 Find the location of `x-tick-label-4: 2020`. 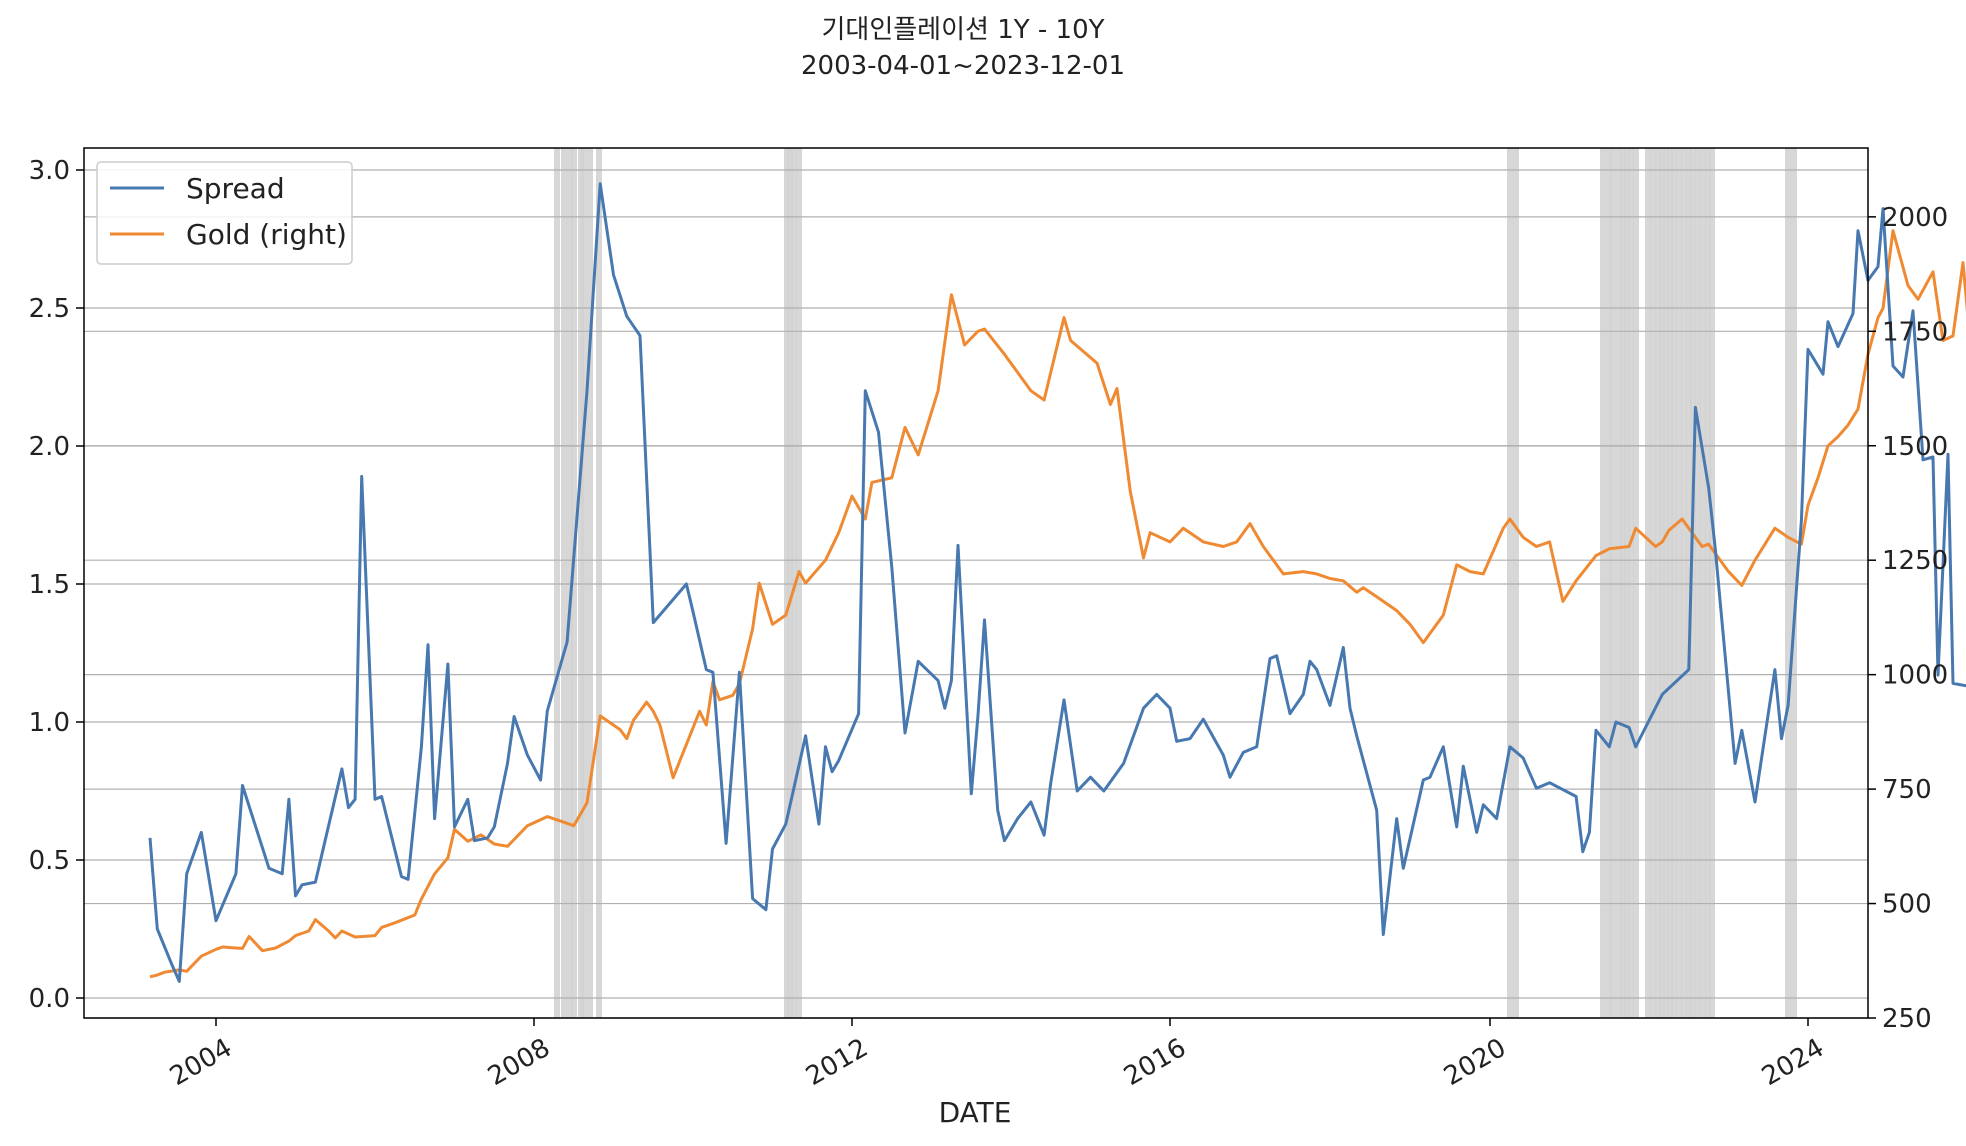

x-tick-label-4: 2020 is located at coordinates (1475, 1062).